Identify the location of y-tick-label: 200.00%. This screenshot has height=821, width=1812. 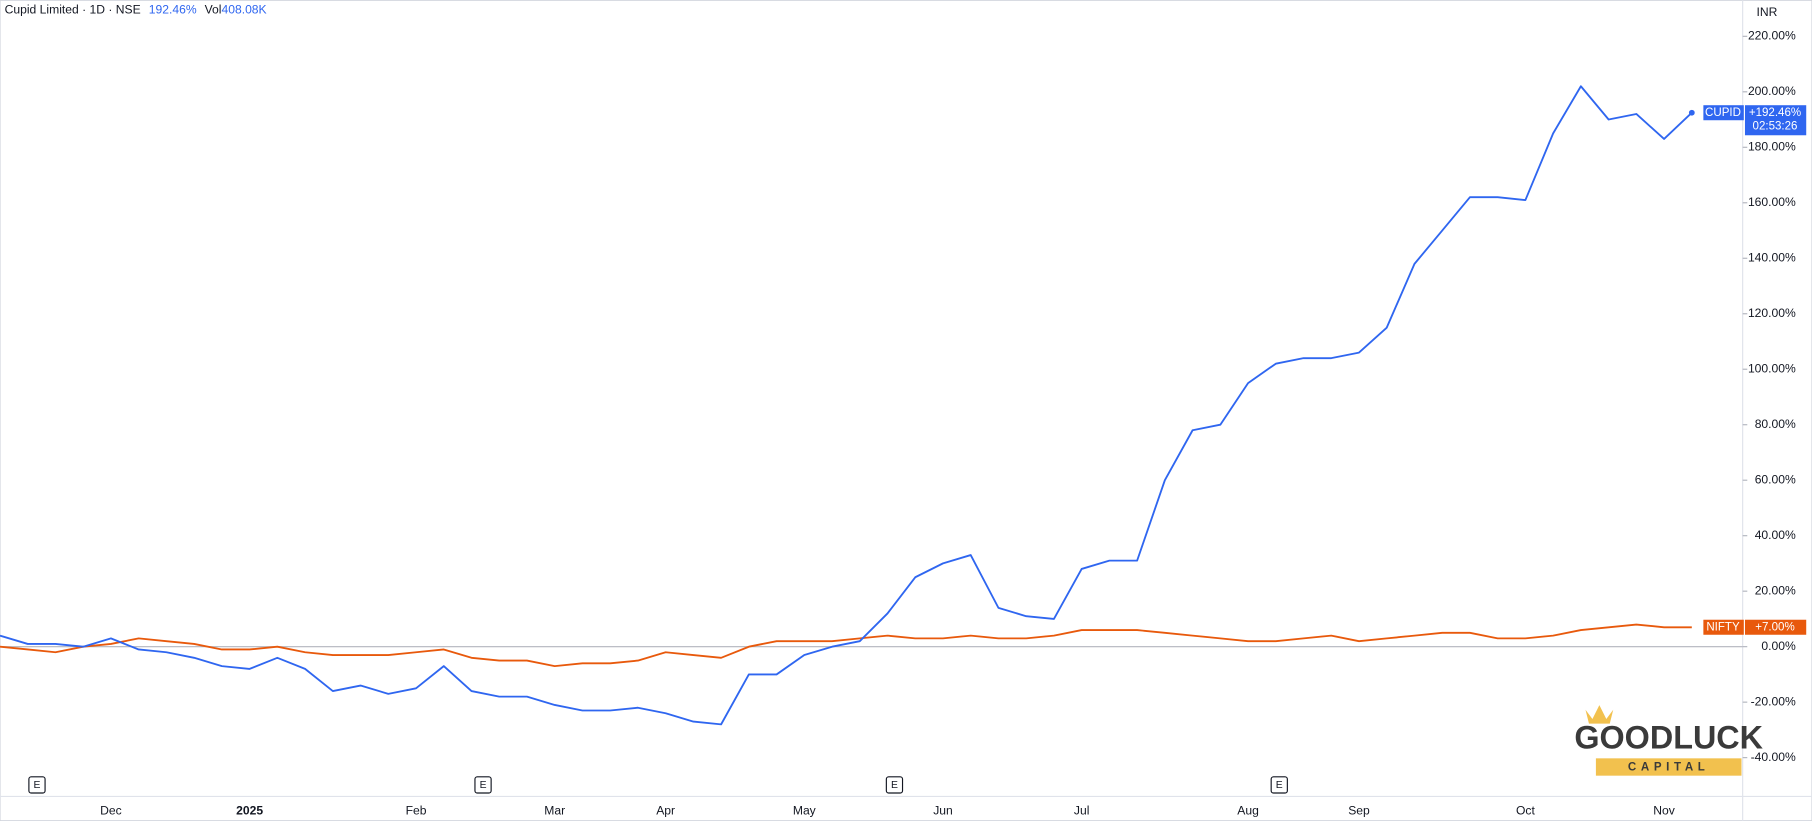
(1772, 91).